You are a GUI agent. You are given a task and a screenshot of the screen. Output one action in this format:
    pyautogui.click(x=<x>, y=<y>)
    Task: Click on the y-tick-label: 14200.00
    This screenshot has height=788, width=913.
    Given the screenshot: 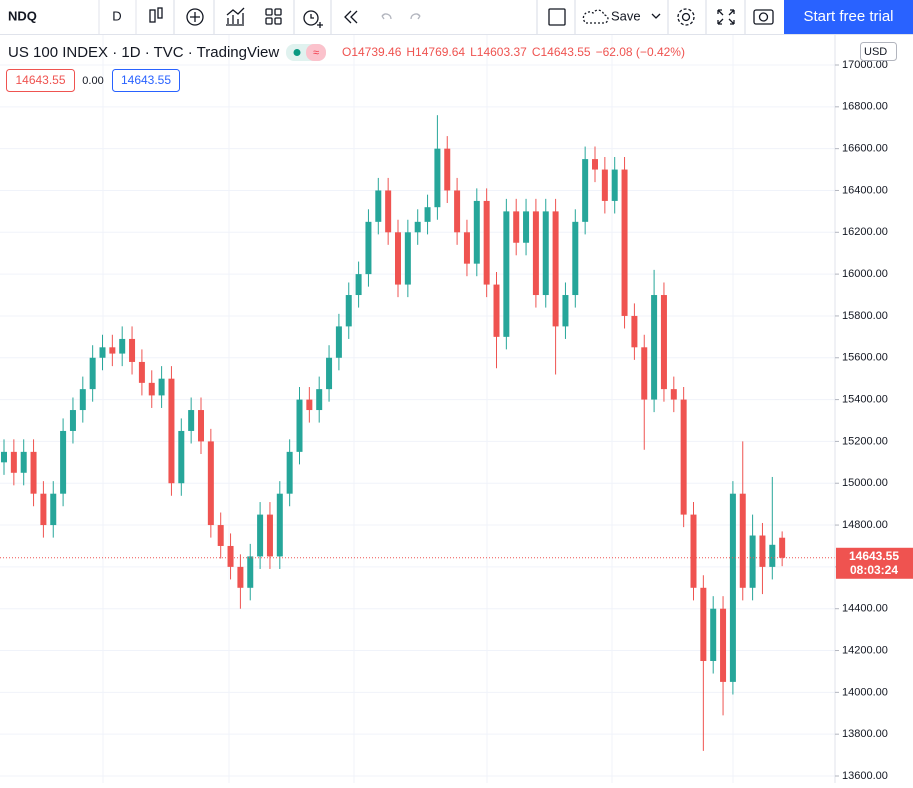 What is the action you would take?
    pyautogui.click(x=865, y=650)
    